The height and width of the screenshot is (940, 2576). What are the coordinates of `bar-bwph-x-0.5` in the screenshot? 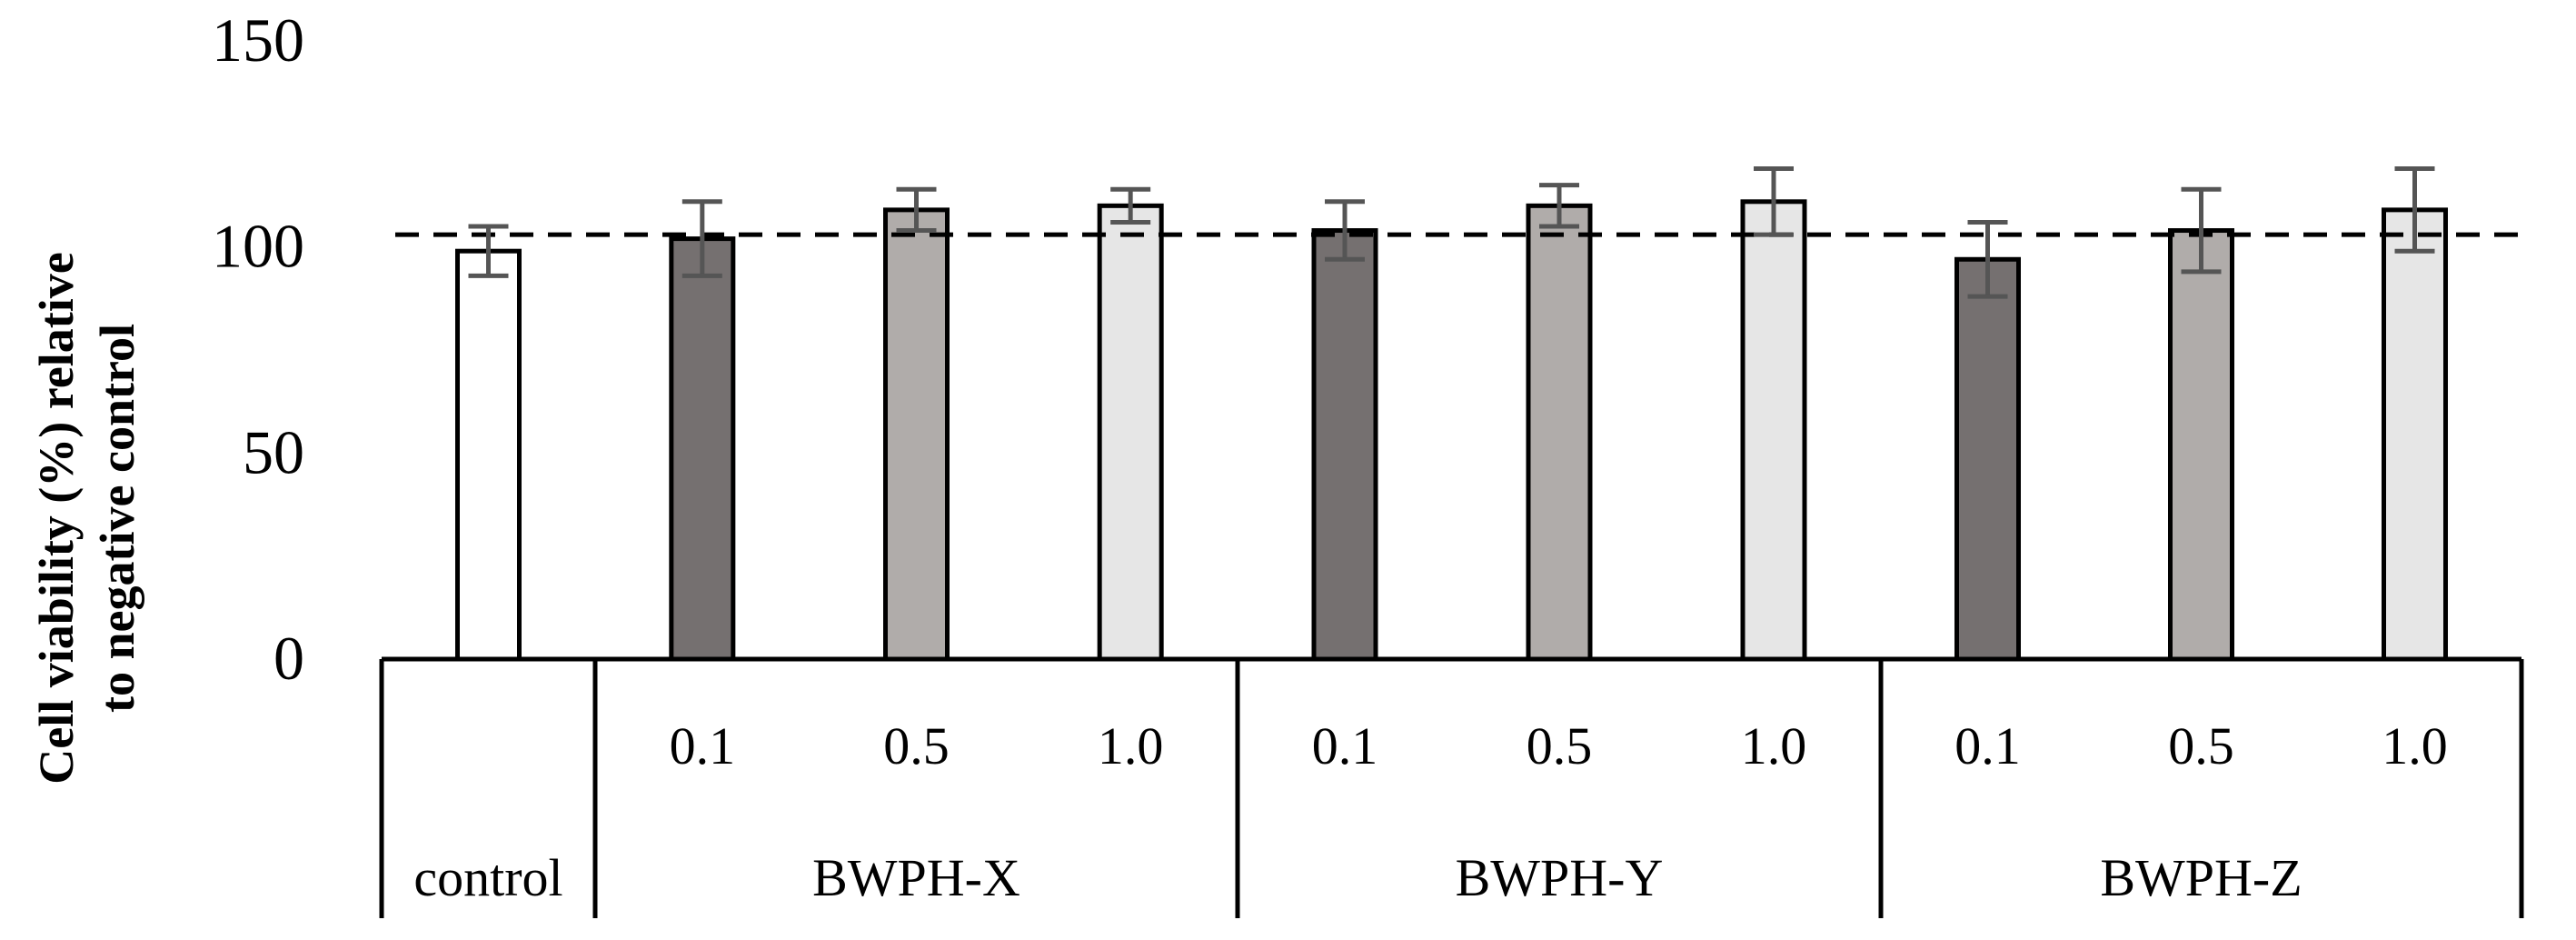 It's located at (916, 434).